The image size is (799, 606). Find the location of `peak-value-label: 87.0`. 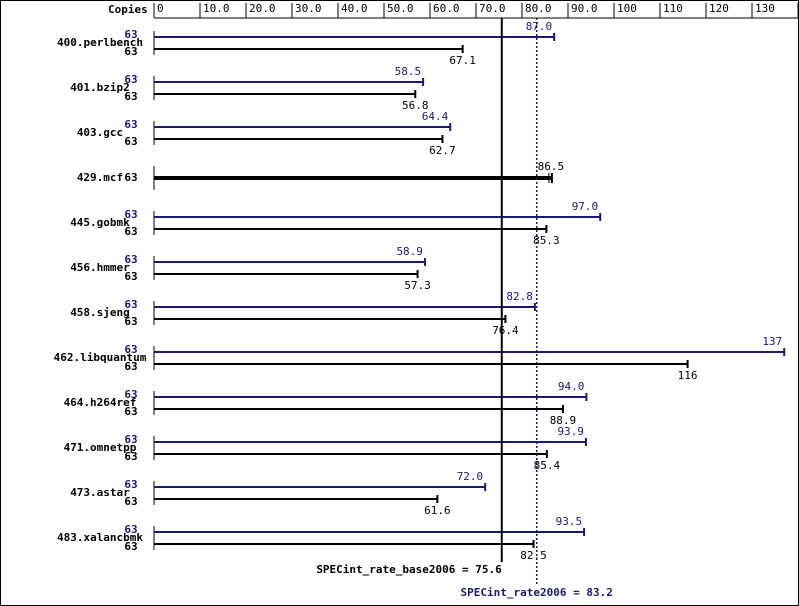

peak-value-label: 87.0 is located at coordinates (539, 26).